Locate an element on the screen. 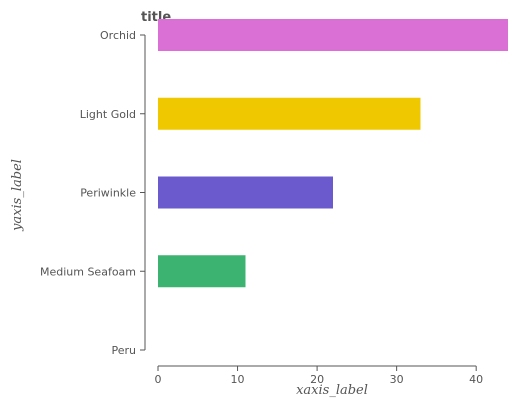 This screenshot has height=400, width=529. bar-medium-seafoam is located at coordinates (202, 271).